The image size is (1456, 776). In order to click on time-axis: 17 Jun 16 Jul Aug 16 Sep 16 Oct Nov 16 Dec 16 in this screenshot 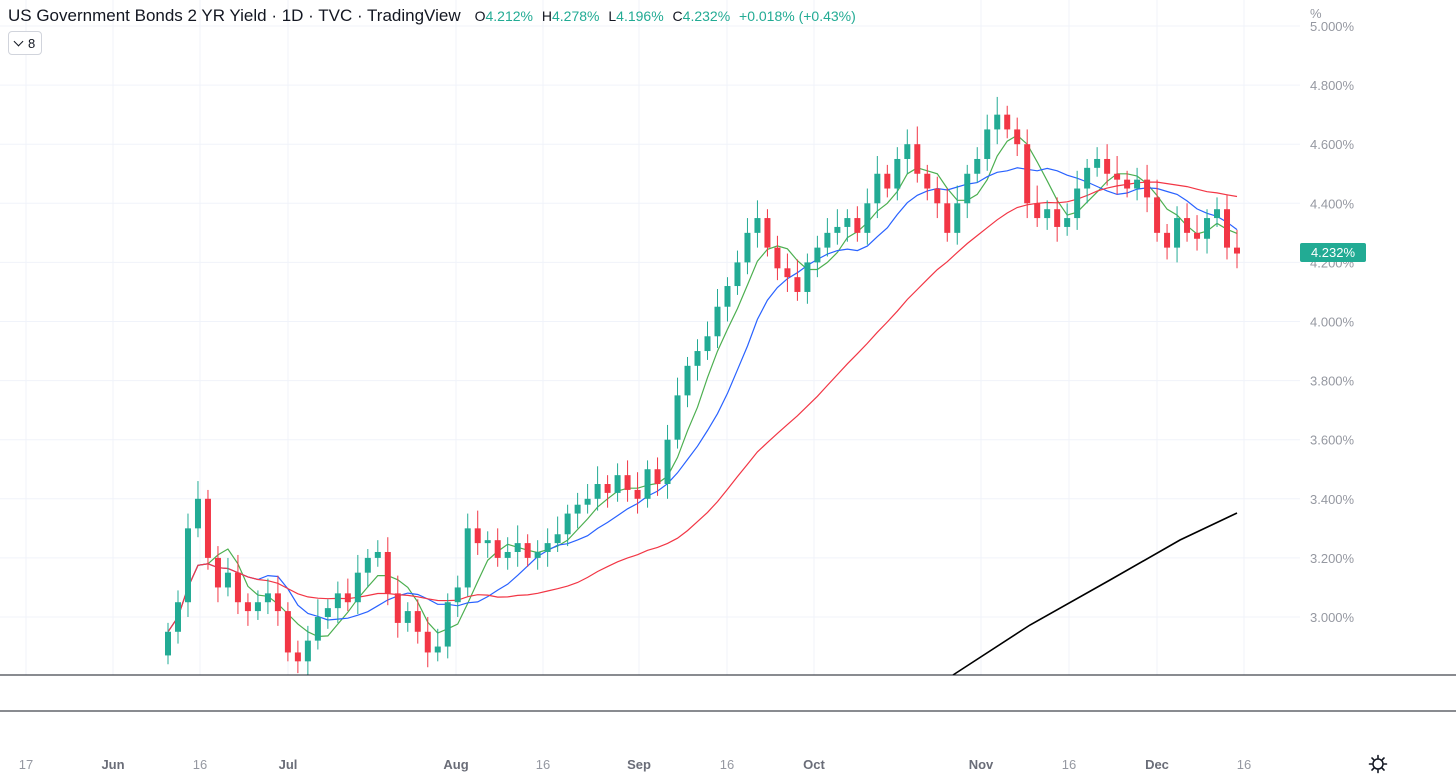, I will do `click(635, 764)`.